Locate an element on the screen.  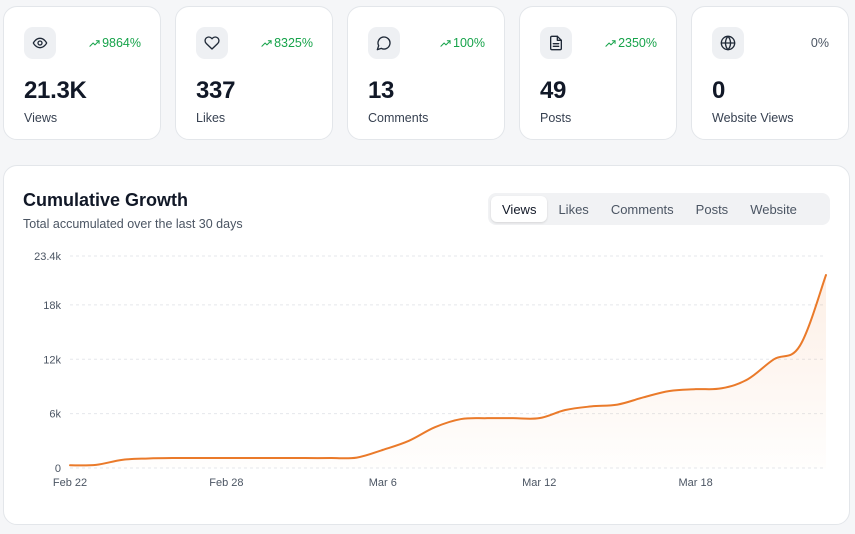
y-tick-label: 23.4k is located at coordinates (47, 257).